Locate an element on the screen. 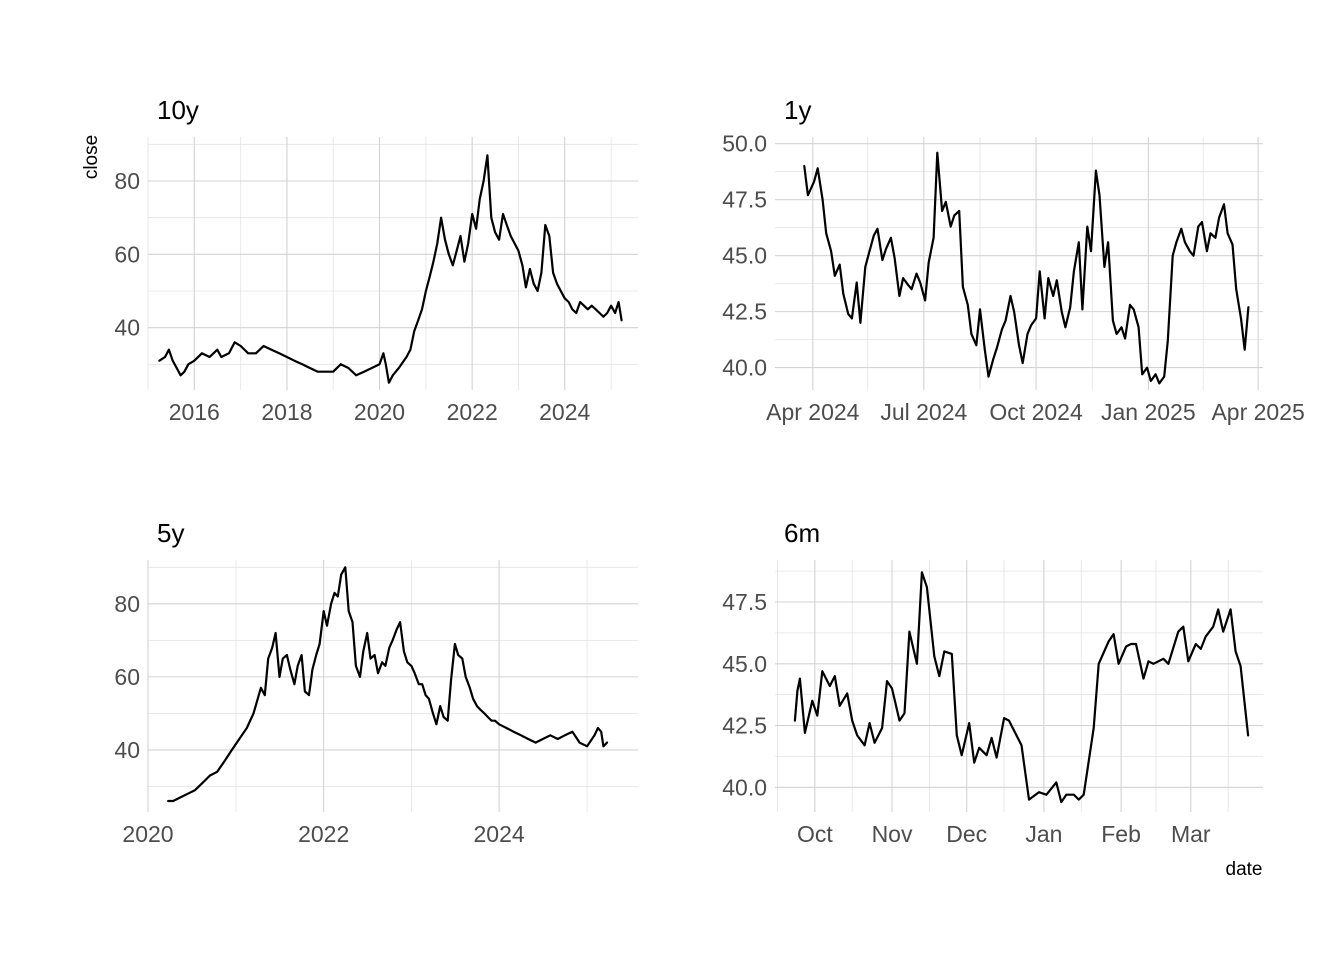  x-tick-label: Mar is located at coordinates (1191, 834).